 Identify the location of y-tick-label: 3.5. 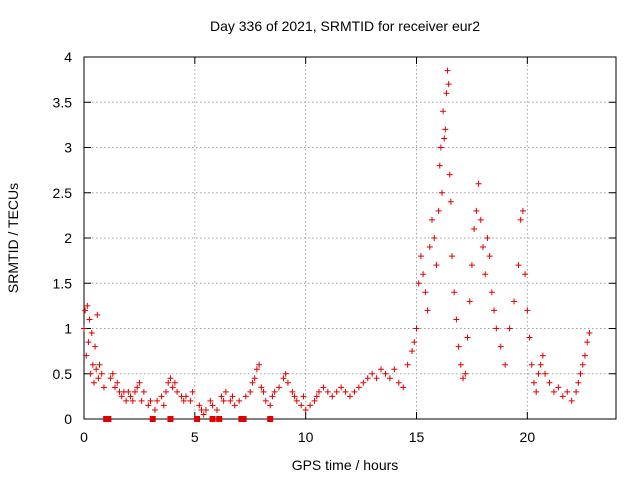
(63, 102).